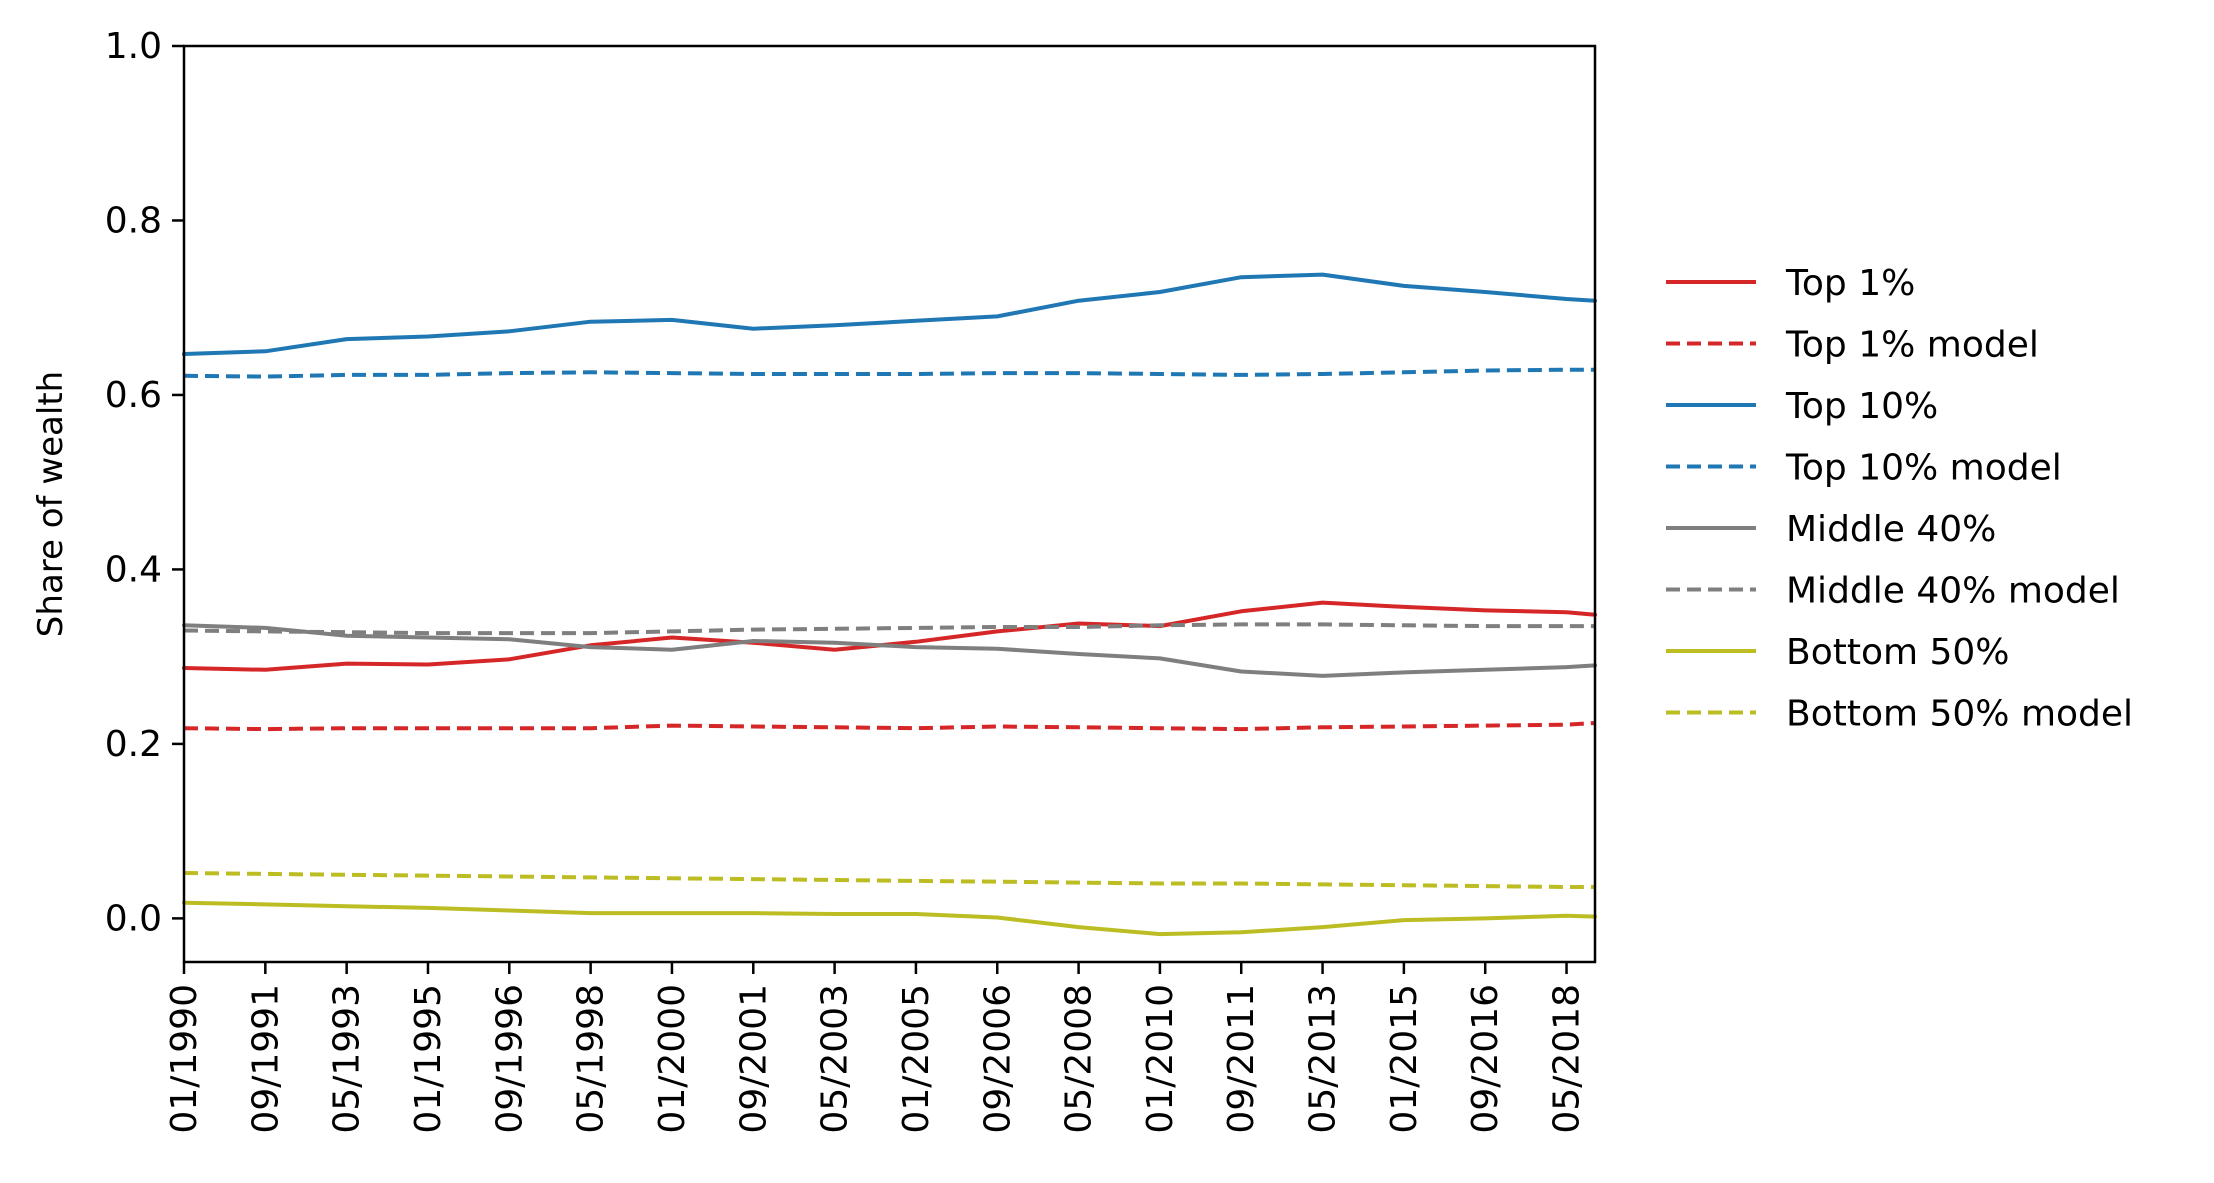 This screenshot has width=2214, height=1183. What do you see at coordinates (1891, 529) in the screenshot?
I see `legend-label: Middle 40%` at bounding box center [1891, 529].